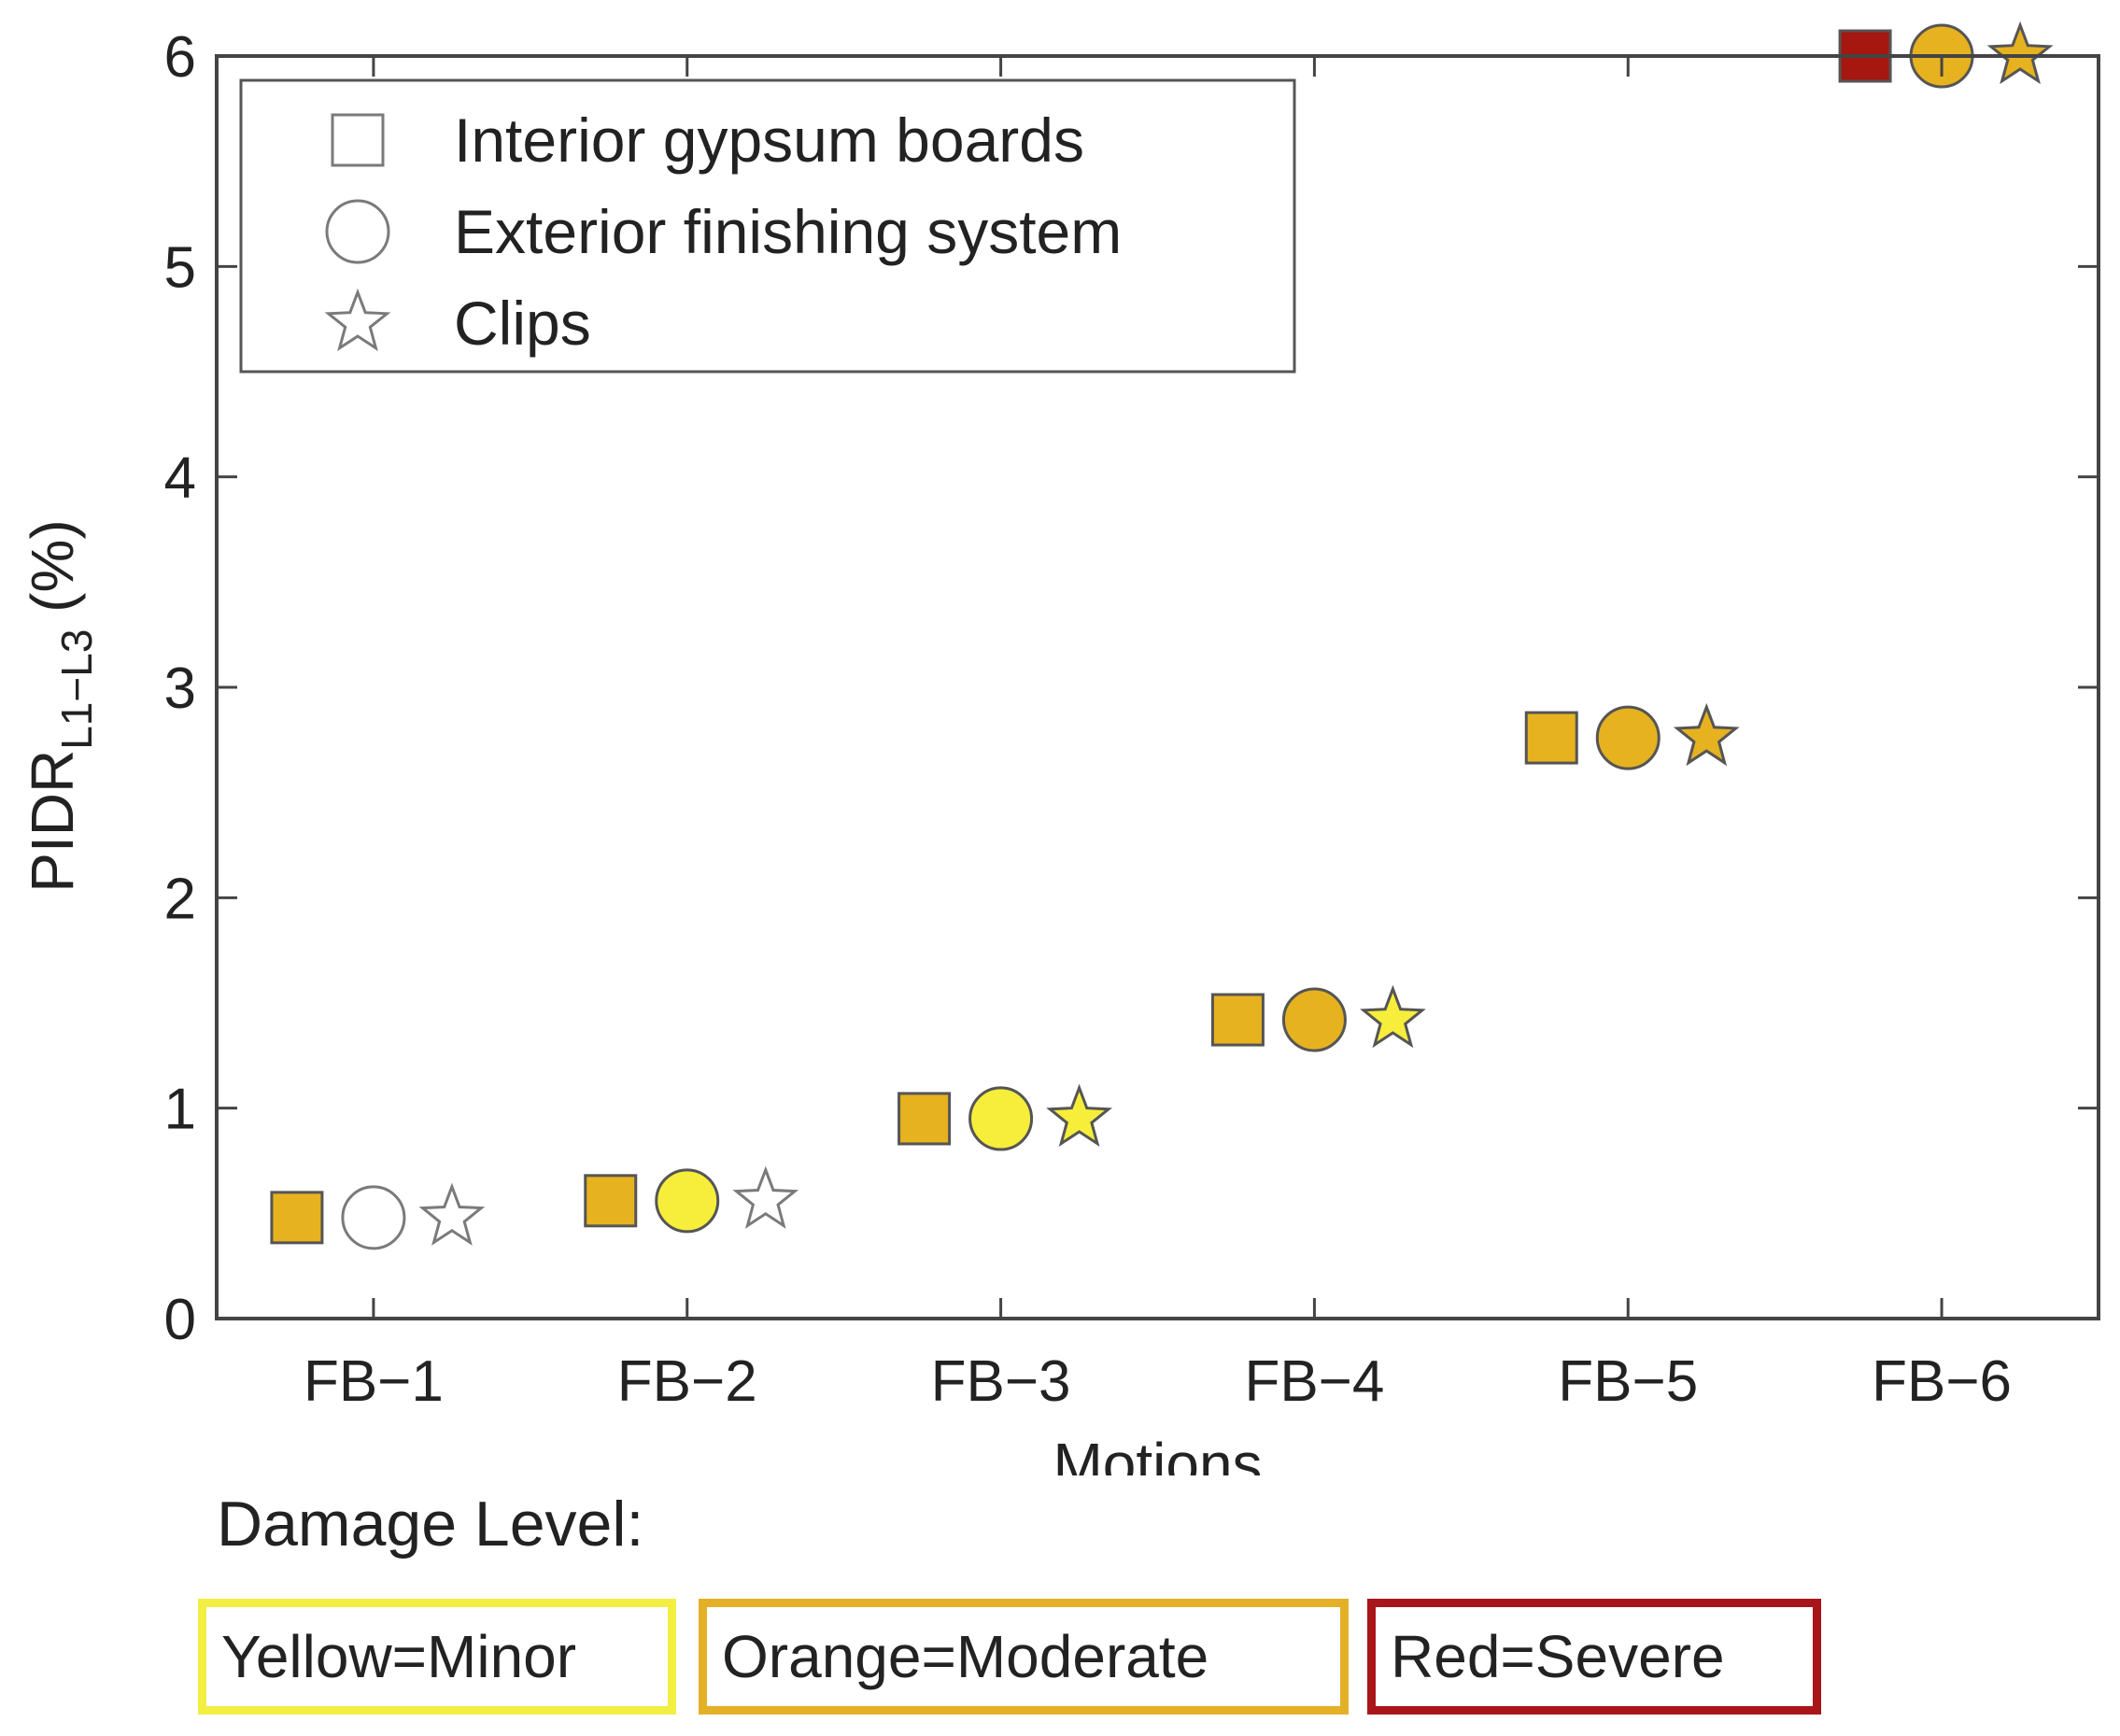  Describe the element at coordinates (357, 231) in the screenshot. I see `legend-circle-icon` at that location.